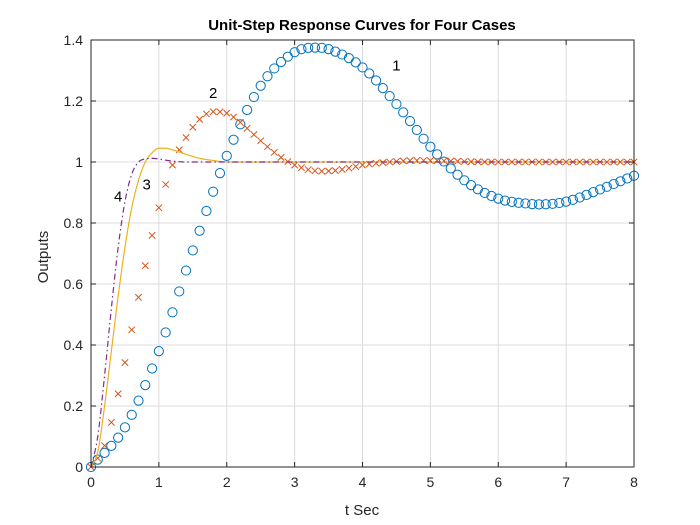 The image size is (700, 525). I want to click on chart-title: Unit-Step Response Curves for Four Cases, so click(362, 25).